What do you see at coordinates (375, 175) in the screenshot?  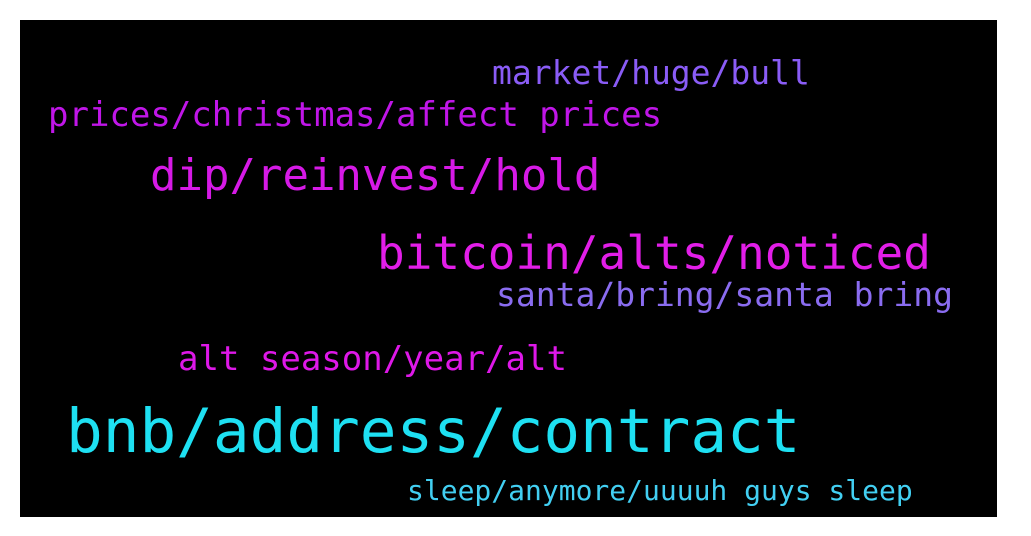 I see `word-dip-reinvest-hold: dip/reinvest/hold` at bounding box center [375, 175].